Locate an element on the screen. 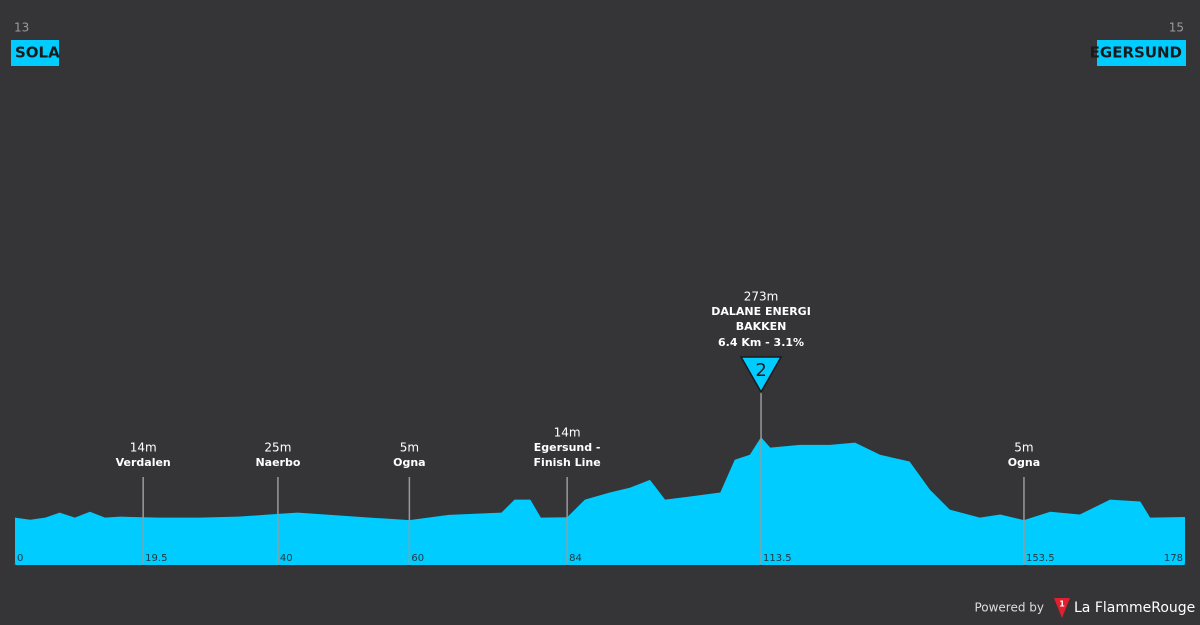  start-elevation: 13 is located at coordinates (21, 28).